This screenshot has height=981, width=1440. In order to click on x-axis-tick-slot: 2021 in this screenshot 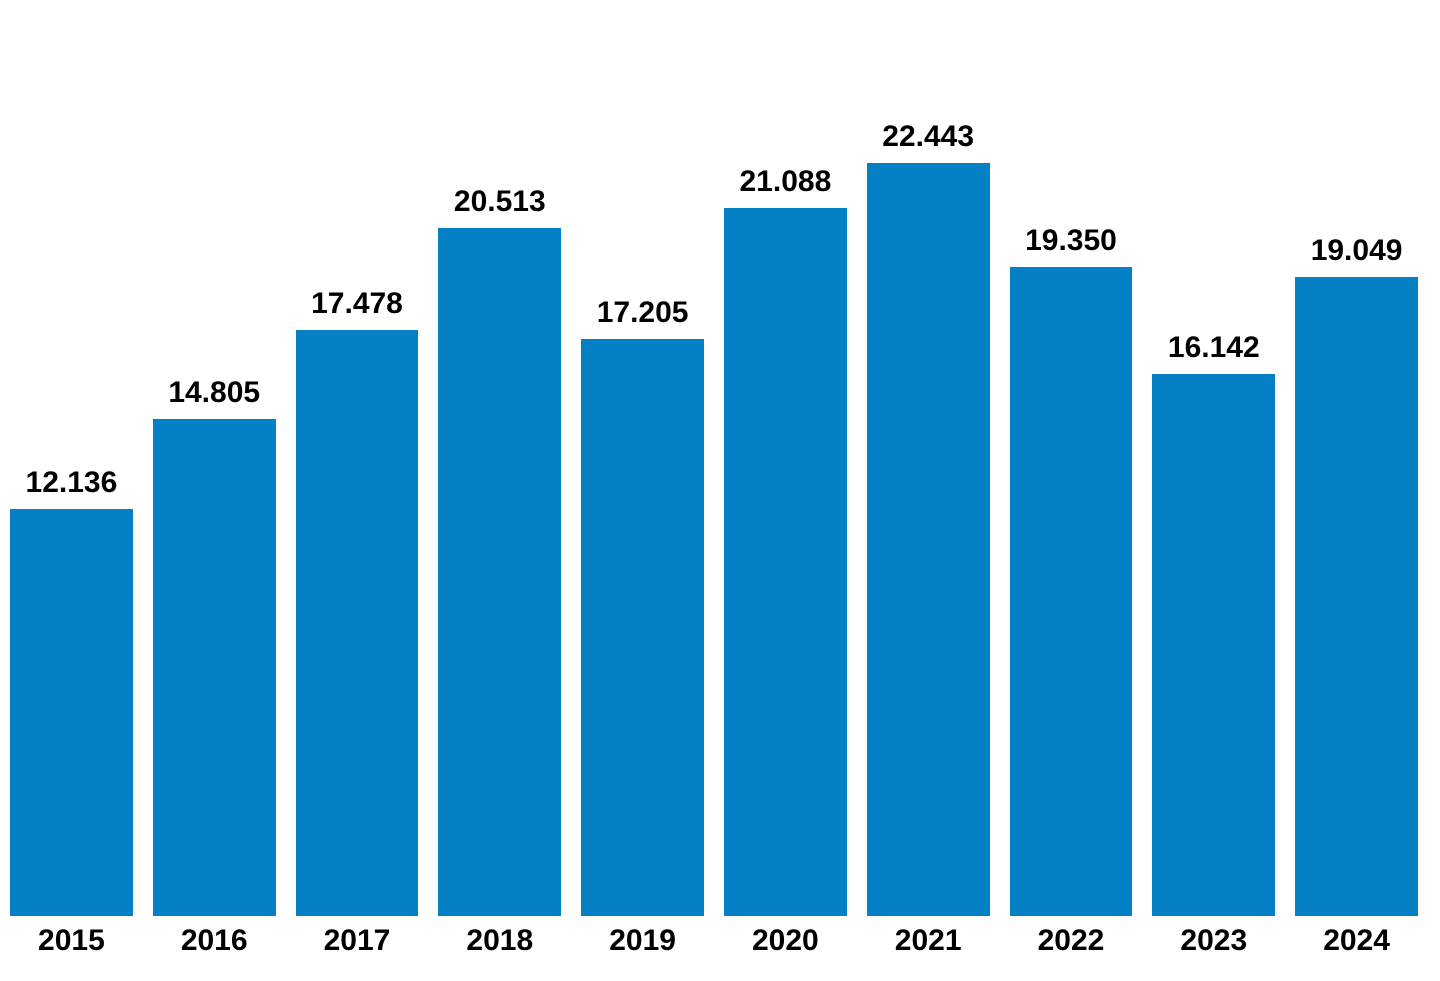, I will do `click(928, 948)`.